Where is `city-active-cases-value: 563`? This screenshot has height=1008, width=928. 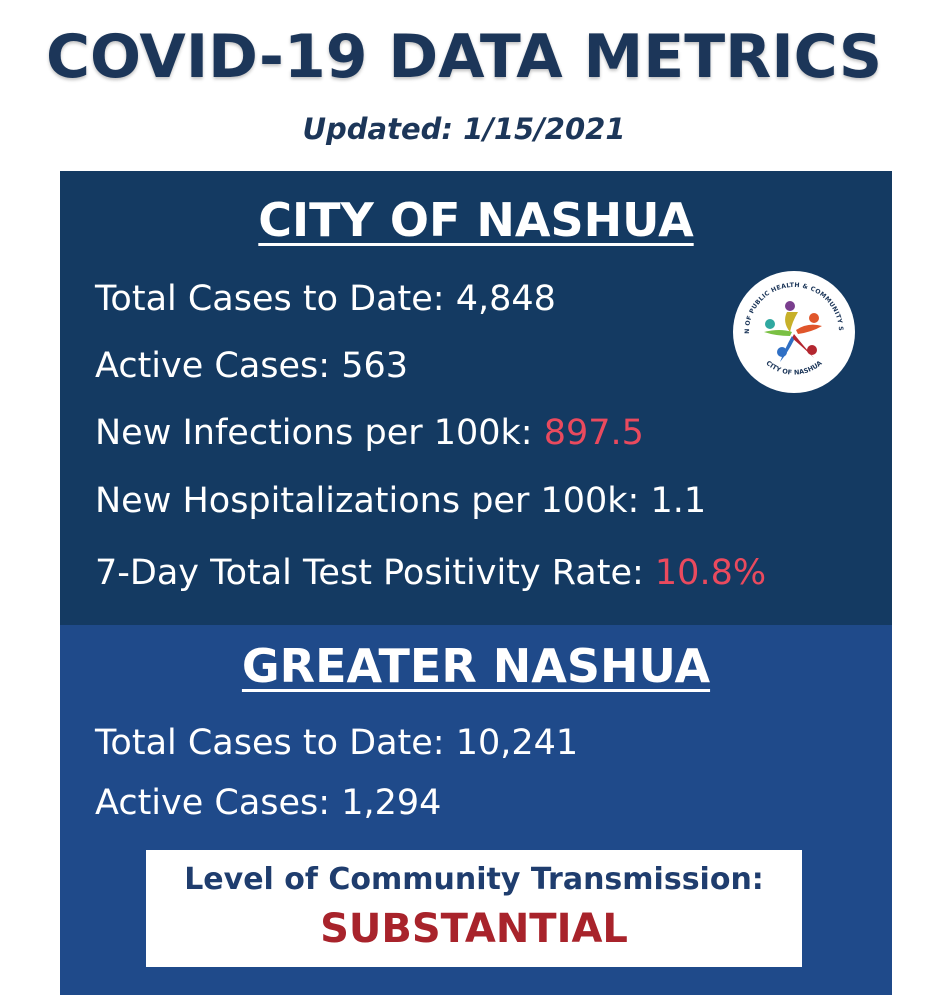
city-active-cases-value: 563 is located at coordinates (375, 366).